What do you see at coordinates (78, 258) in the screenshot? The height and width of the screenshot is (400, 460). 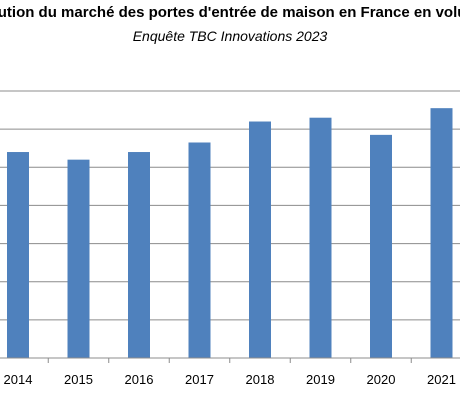 I see `bar-2015` at bounding box center [78, 258].